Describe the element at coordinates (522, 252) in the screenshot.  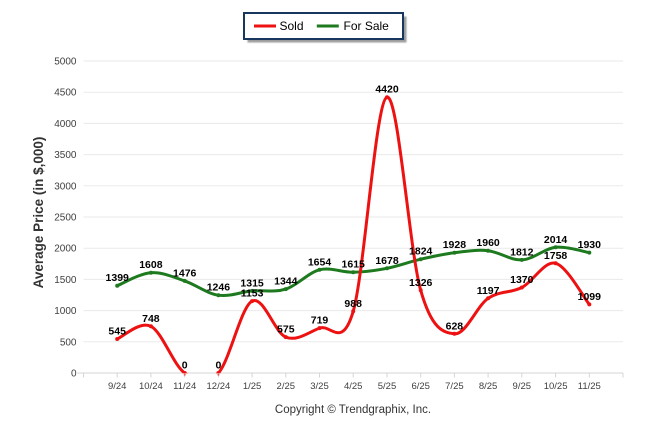
I see `svg-text: 1812` at that location.